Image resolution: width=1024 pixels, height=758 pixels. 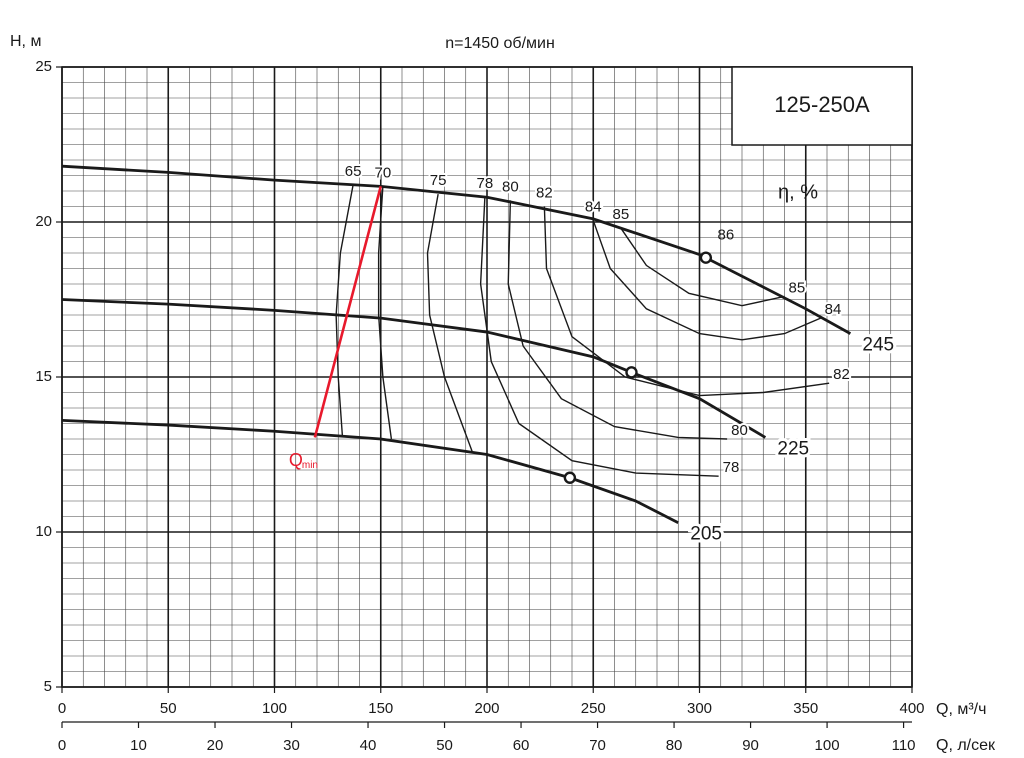 I want to click on y-tick-label: 20, so click(x=43, y=221).